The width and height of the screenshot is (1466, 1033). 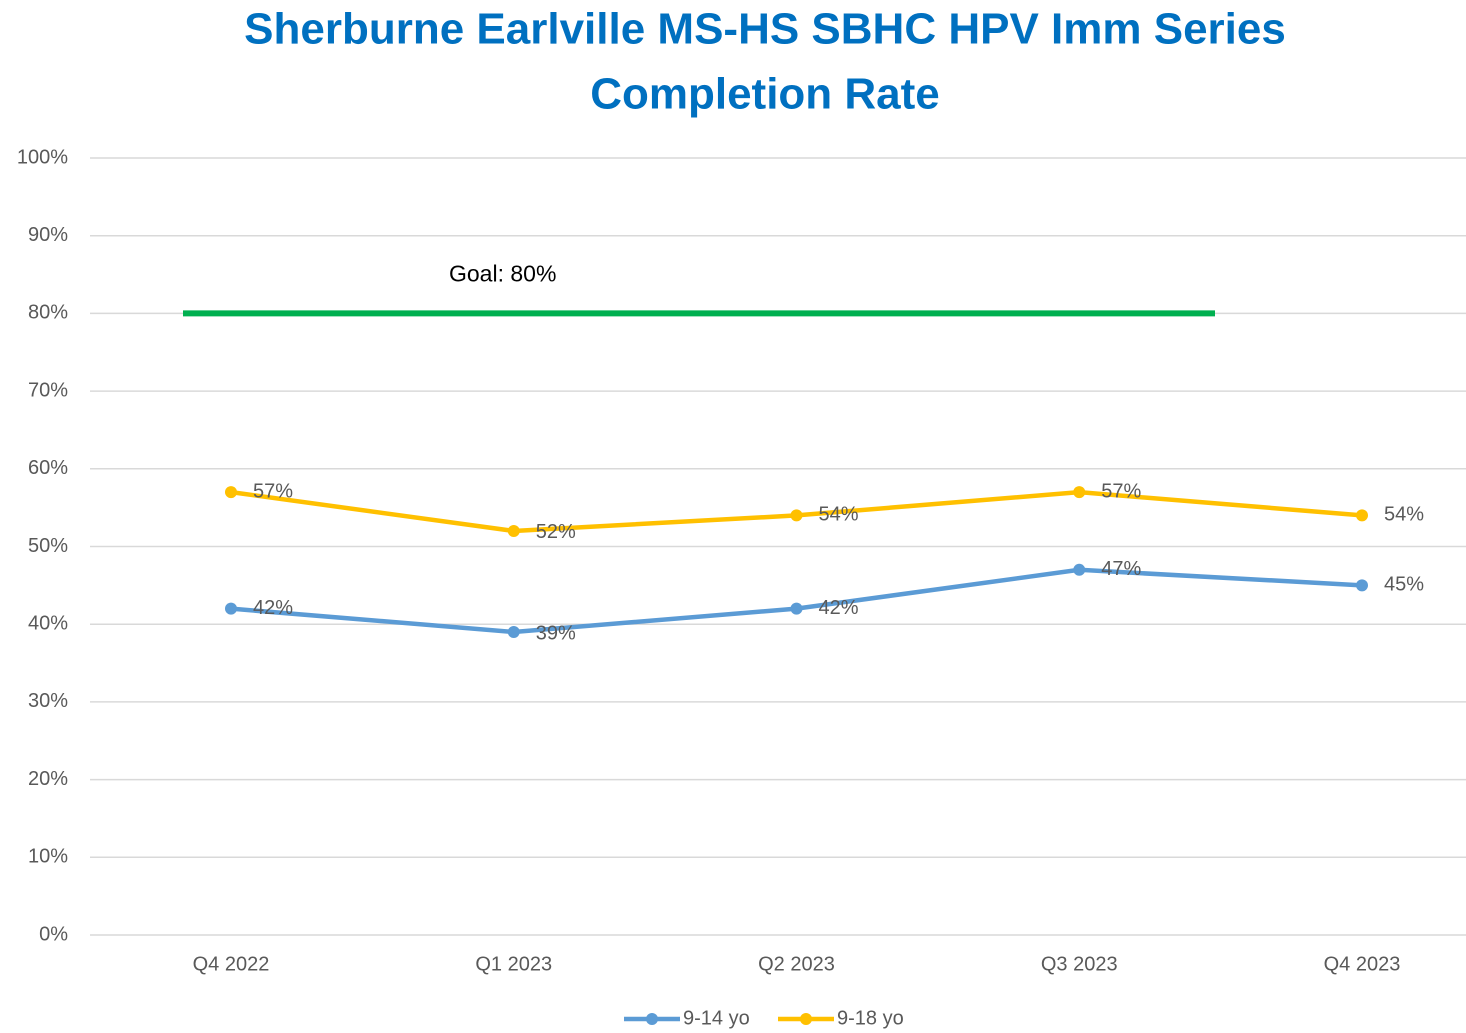 What do you see at coordinates (1079, 964) in the screenshot?
I see `x-tick-label: Q3 2023` at bounding box center [1079, 964].